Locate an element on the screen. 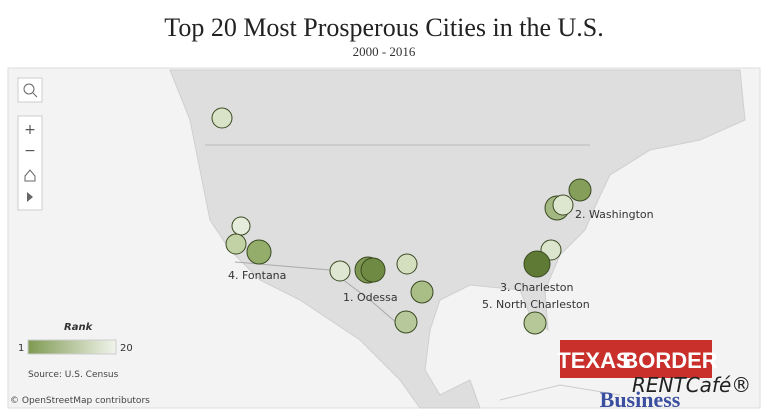 The width and height of the screenshot is (768, 413). legend: Rank 1 20 is located at coordinates (75, 338).